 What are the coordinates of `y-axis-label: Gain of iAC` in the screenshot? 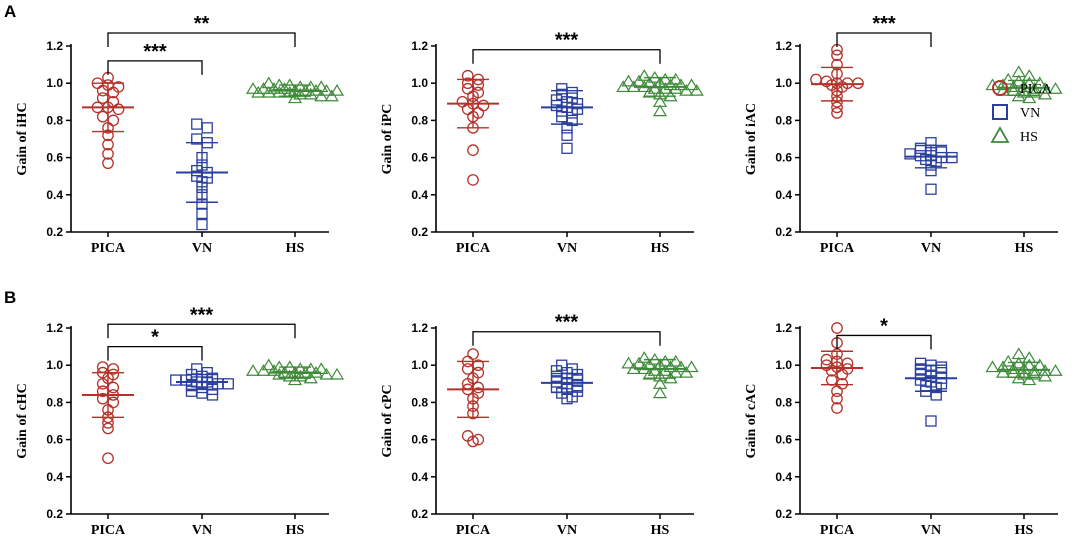 It's located at (751, 139).